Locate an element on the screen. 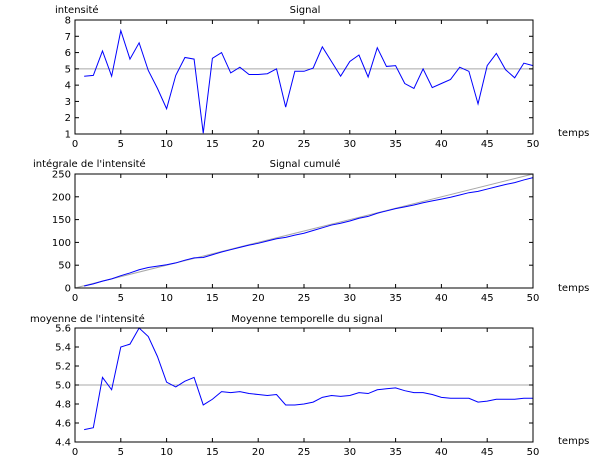  y-tick-label: 5 is located at coordinates (68, 69).